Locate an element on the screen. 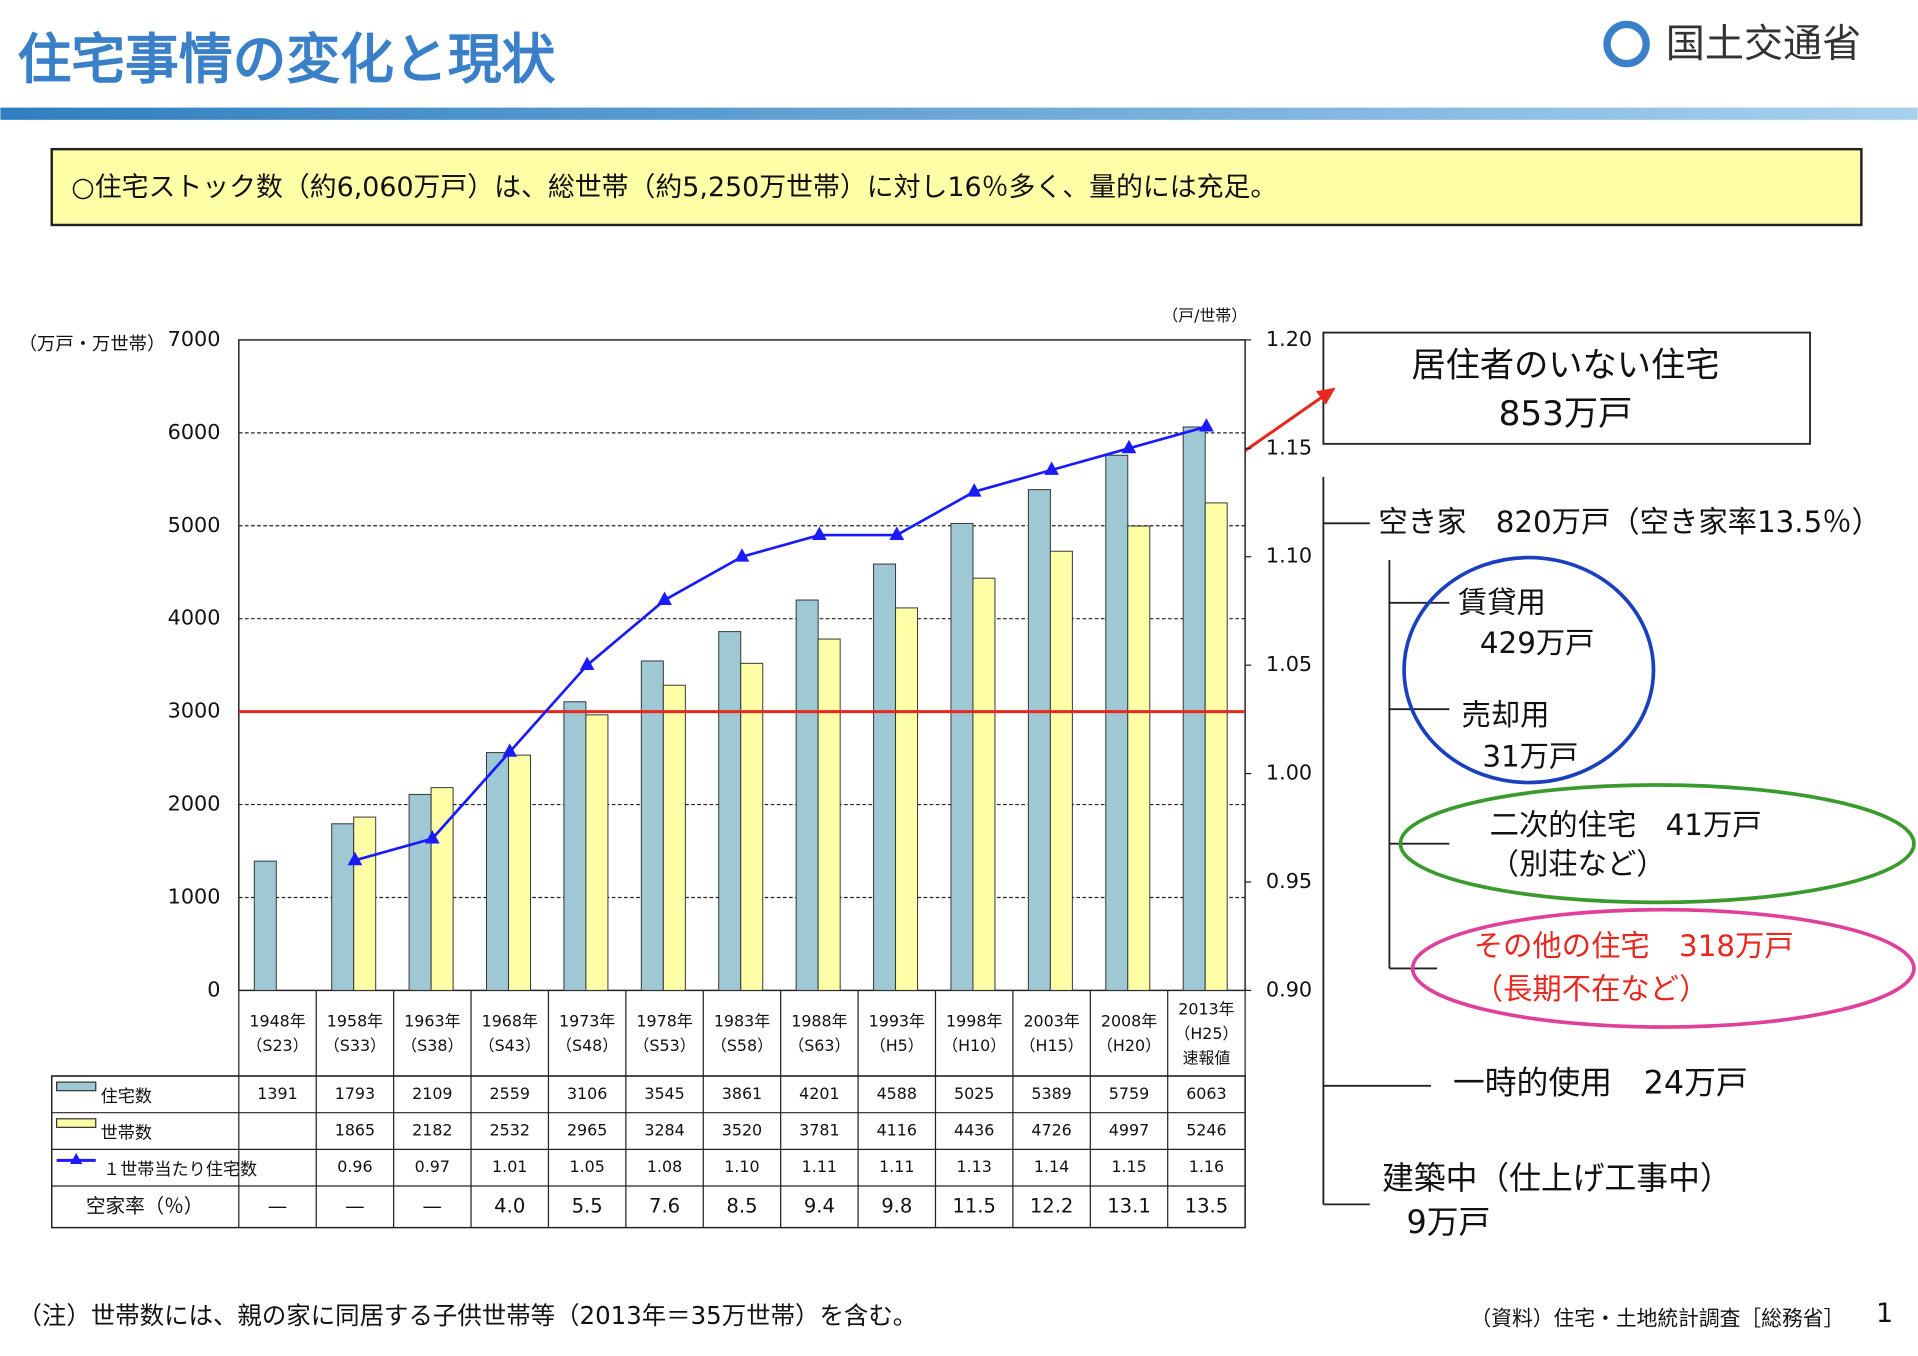 The width and height of the screenshot is (1918, 1356). table-cell: 1793 is located at coordinates (355, 1093).